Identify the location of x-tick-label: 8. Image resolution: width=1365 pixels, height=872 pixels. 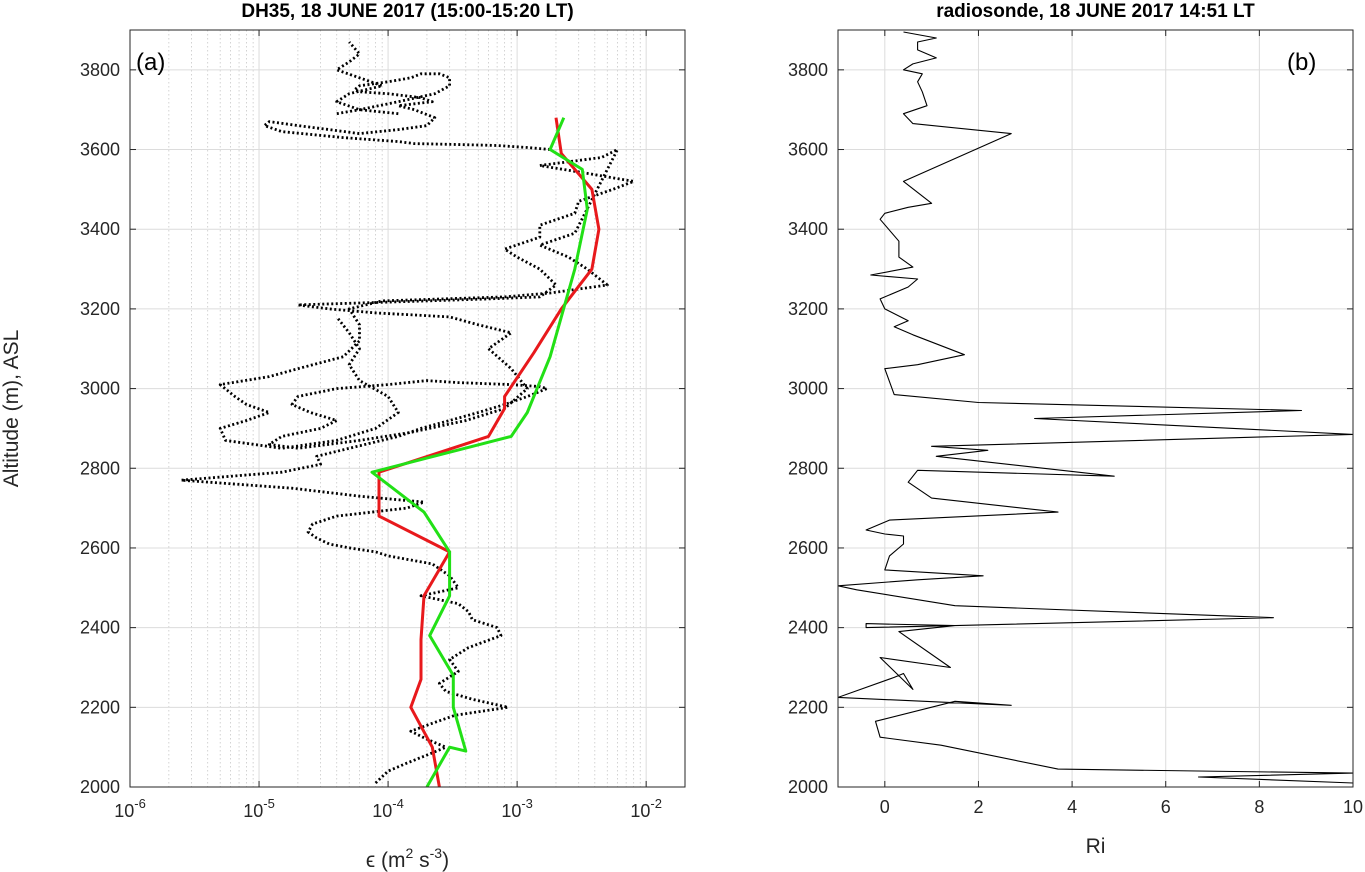
(1259, 807).